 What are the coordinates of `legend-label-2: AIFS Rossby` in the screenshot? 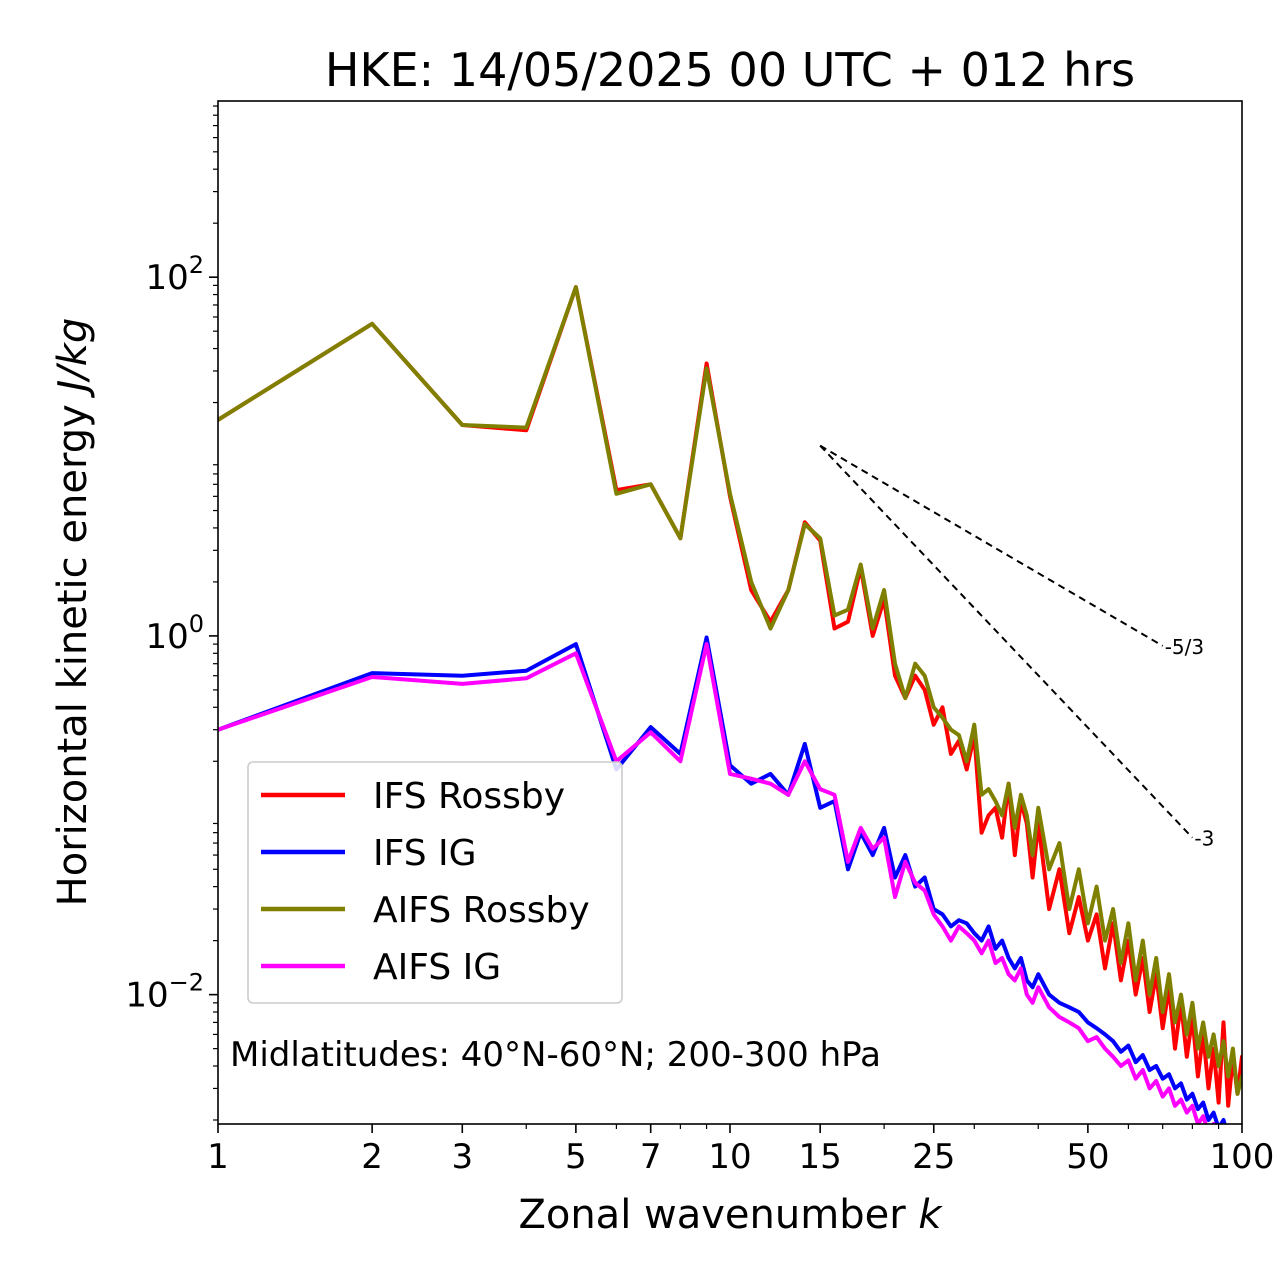 It's located at (481, 910).